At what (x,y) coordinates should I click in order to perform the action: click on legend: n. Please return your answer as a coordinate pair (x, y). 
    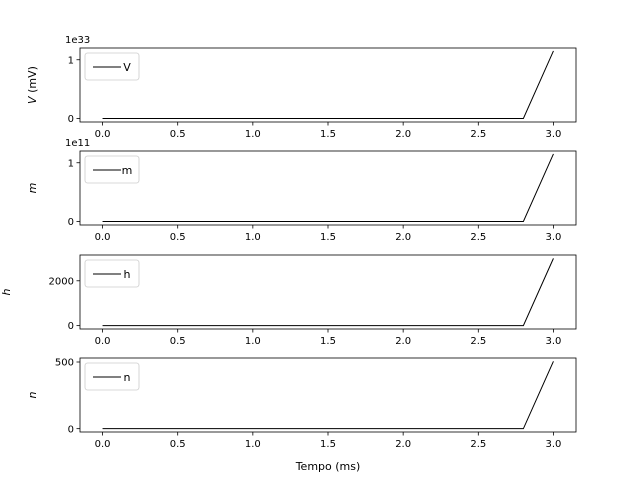
    Looking at the image, I should click on (112, 376).